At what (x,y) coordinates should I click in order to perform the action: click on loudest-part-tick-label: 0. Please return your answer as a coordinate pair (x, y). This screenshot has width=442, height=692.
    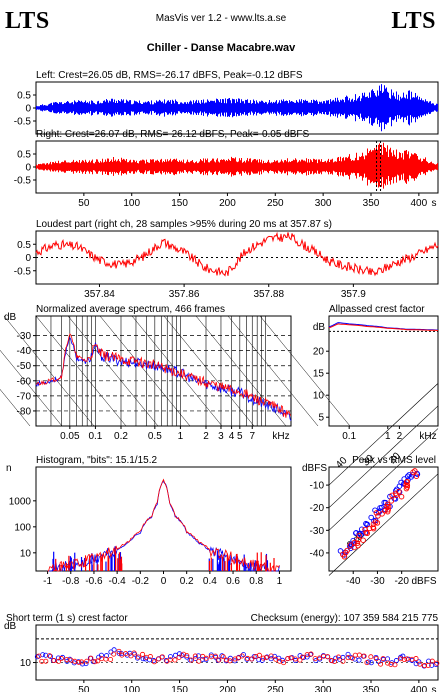
    Looking at the image, I should click on (28, 258).